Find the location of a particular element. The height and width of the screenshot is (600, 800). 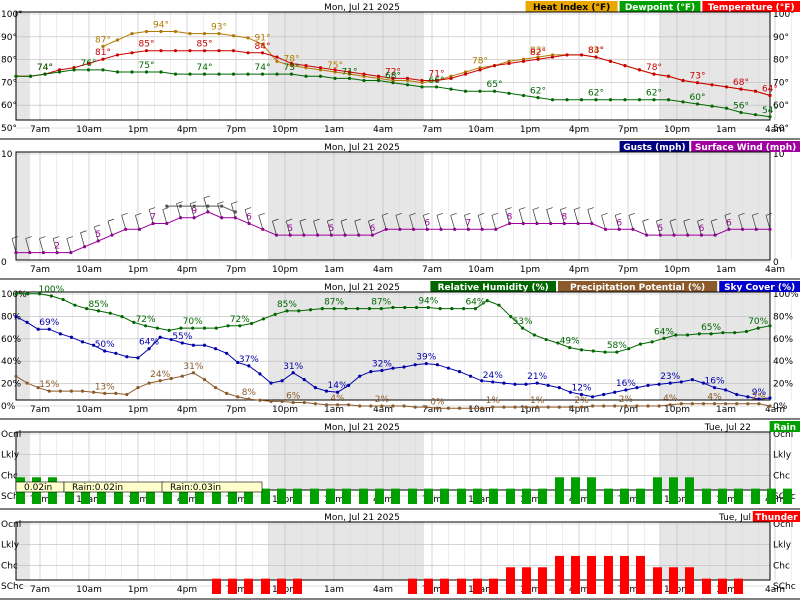

data-label: 85° is located at coordinates (147, 45).